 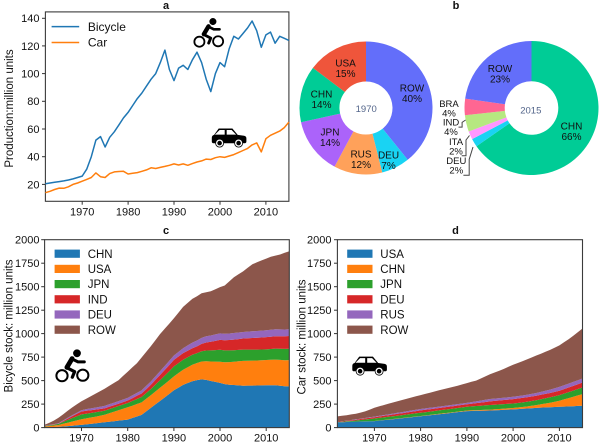 I want to click on svg-text: 15%, so click(x=345, y=74).